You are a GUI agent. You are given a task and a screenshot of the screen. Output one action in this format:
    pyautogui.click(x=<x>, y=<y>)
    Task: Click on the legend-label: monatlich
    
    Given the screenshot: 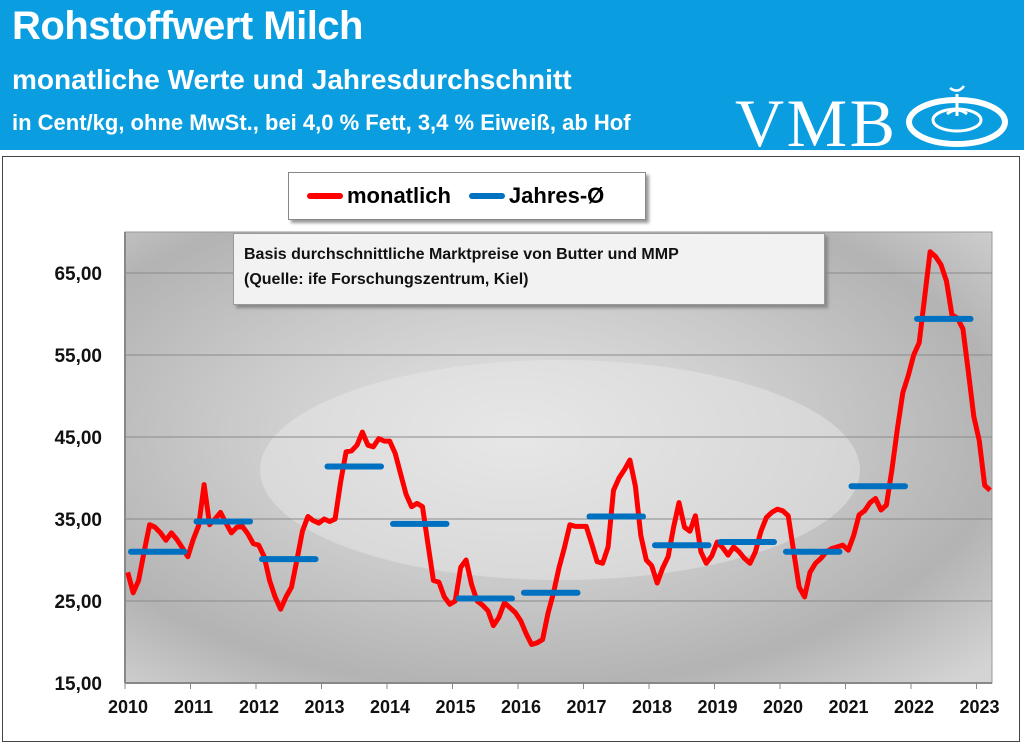 What is the action you would take?
    pyautogui.click(x=399, y=195)
    